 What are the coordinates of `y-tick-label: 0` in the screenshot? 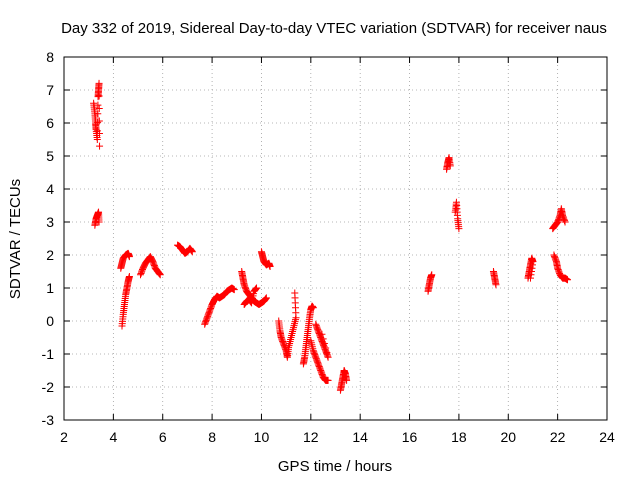 It's located at (50, 321).